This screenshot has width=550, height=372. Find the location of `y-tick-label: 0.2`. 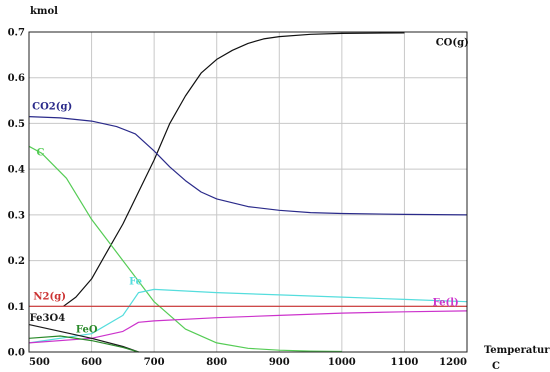

y-tick-label: 0.2 is located at coordinates (16, 261).